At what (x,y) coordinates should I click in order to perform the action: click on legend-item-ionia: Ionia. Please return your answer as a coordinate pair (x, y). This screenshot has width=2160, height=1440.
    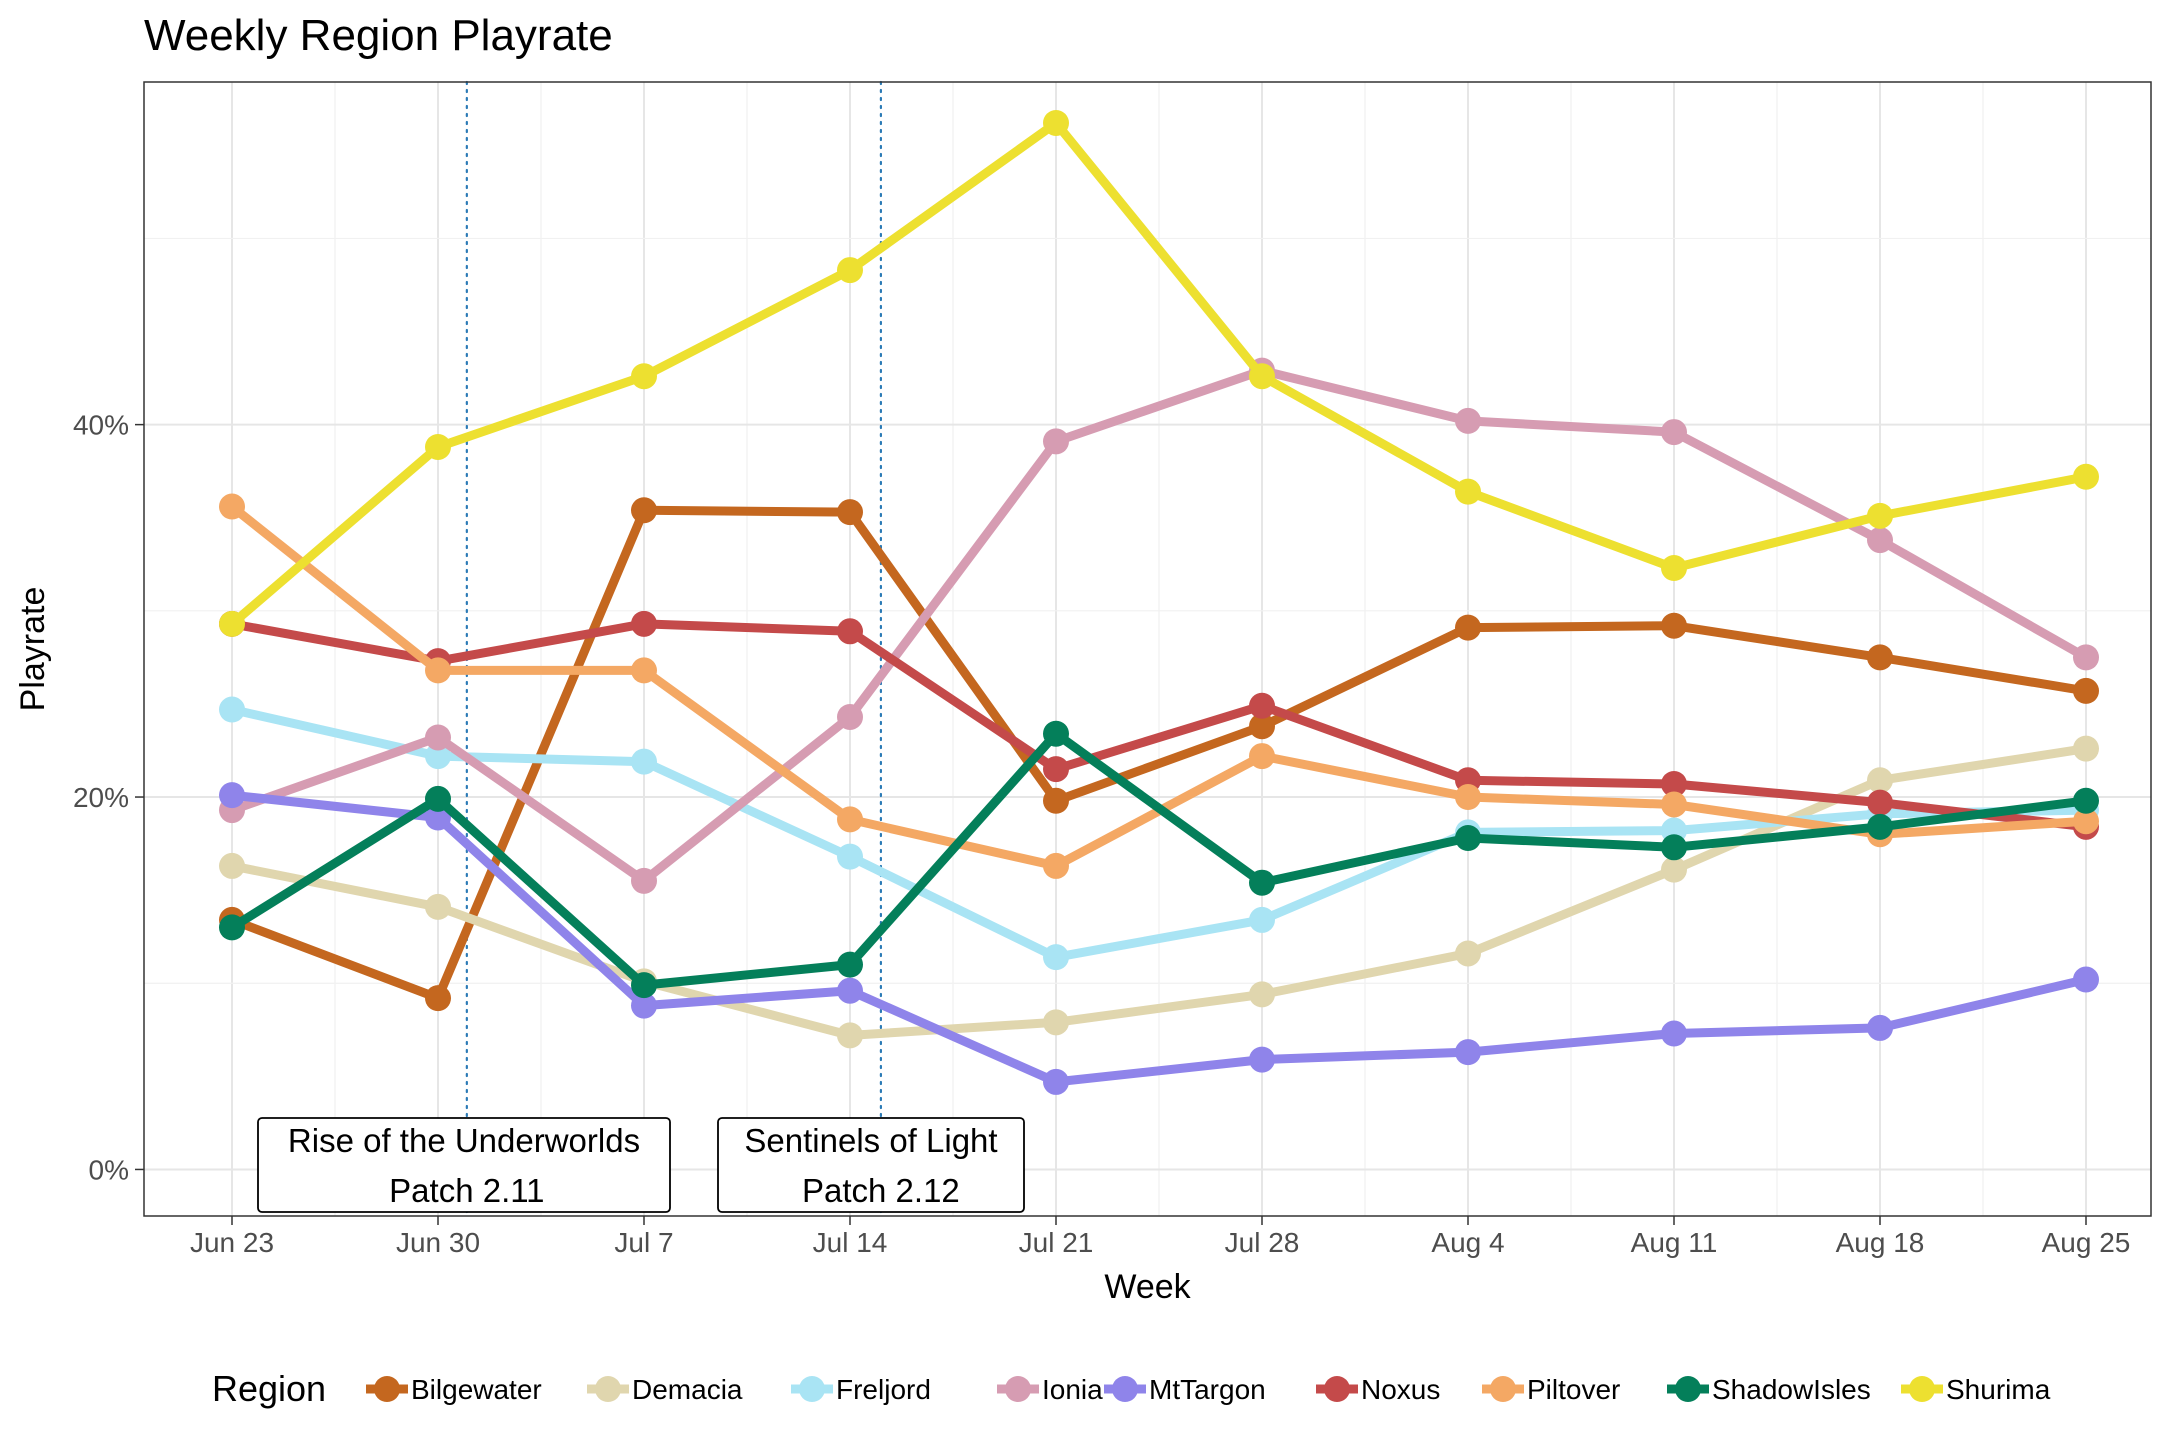
    Looking at the image, I should click on (1050, 1389).